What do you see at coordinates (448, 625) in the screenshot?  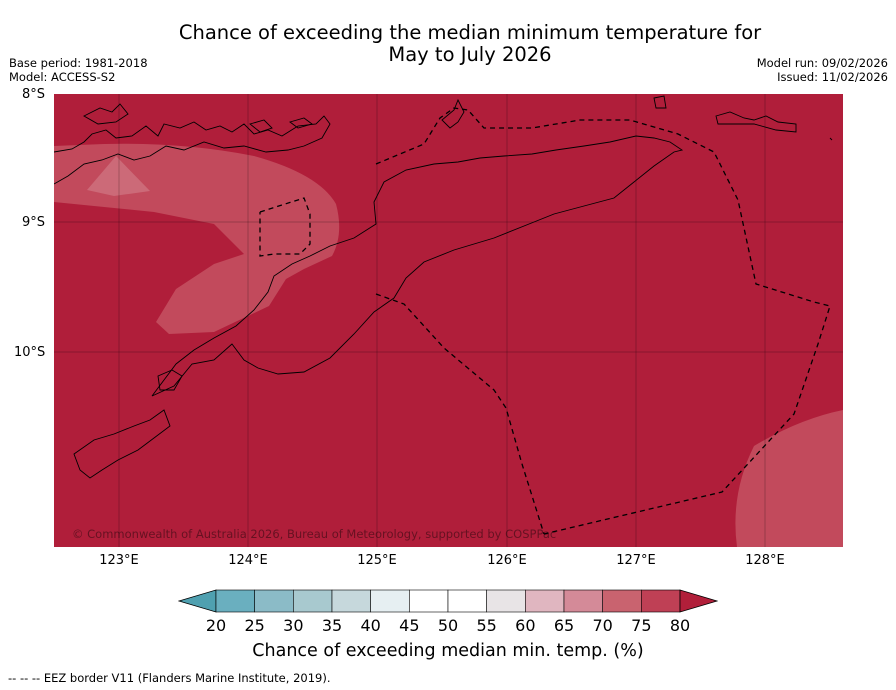 I see `colorbar-tick-label: 50` at bounding box center [448, 625].